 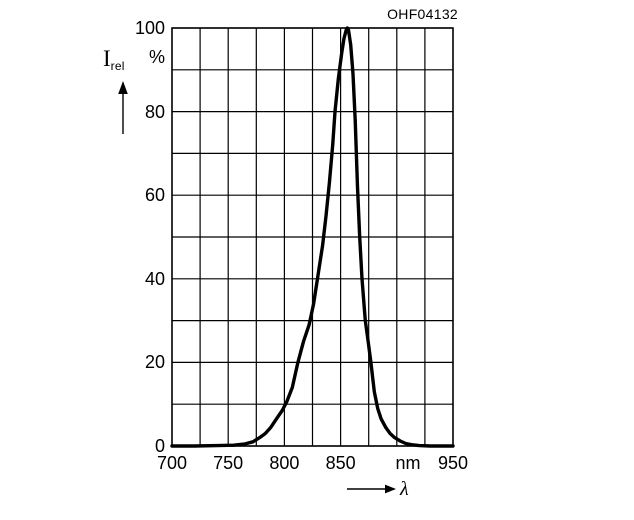 I want to click on x-axis-unit-label: nm, so click(x=408, y=463).